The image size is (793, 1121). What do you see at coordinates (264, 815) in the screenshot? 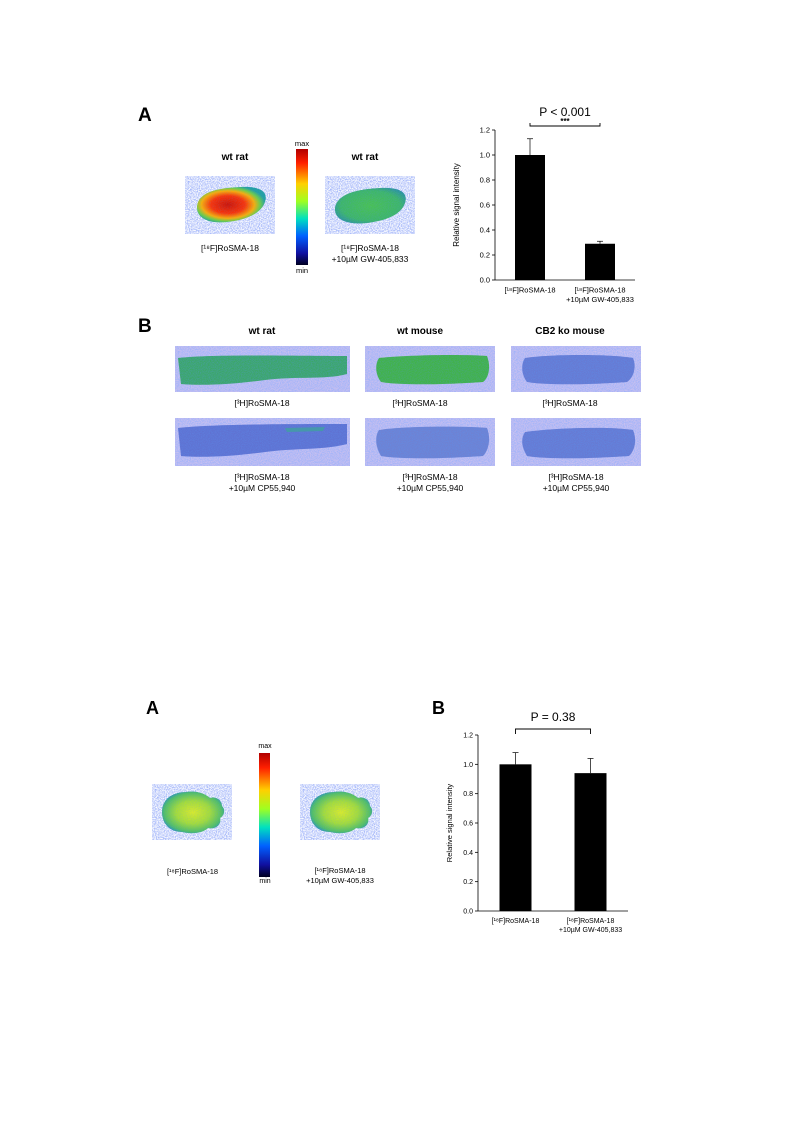
I see `fig2-a-color-scale` at bounding box center [264, 815].